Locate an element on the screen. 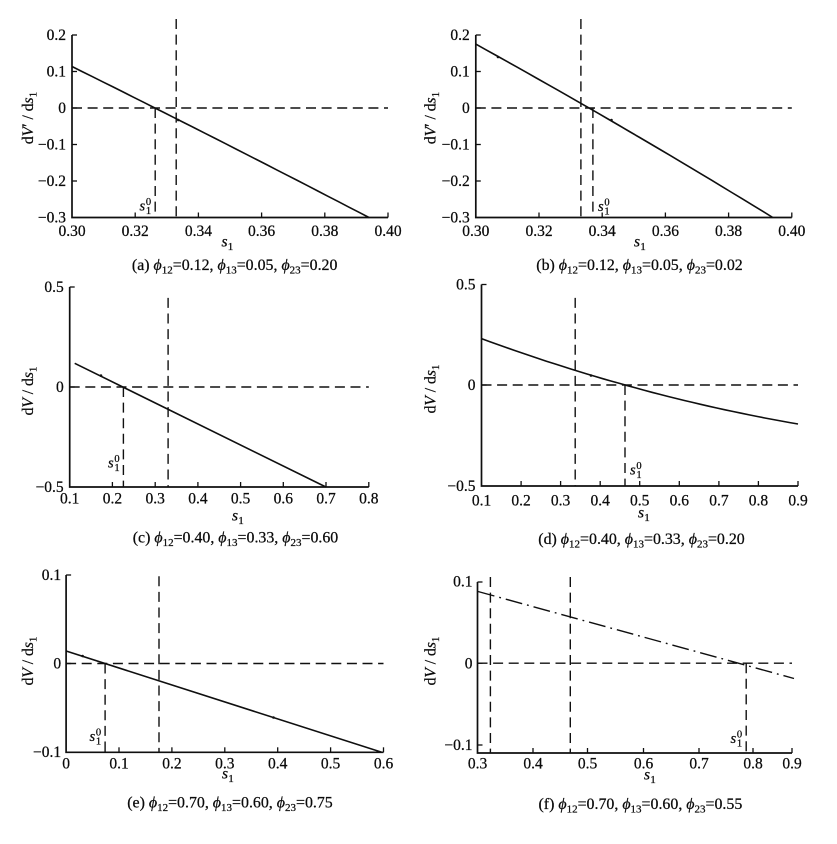  svg-text:(e) ϕ12=0.70, ϕ13=0.60, ϕ23=0.: (e) ϕ12=0.70, ϕ13=0.60, ϕ23=0.75 is located at coordinates (230, 805).